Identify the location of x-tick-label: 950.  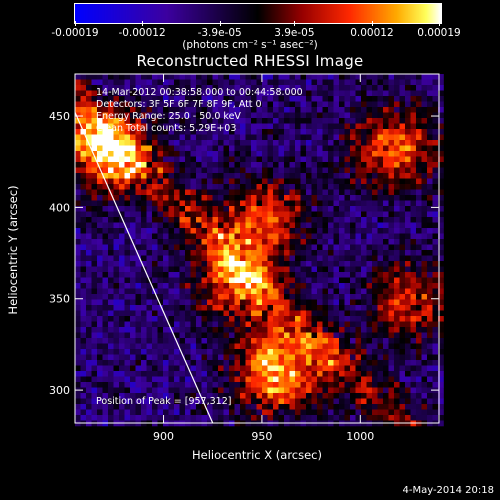
(261, 436).